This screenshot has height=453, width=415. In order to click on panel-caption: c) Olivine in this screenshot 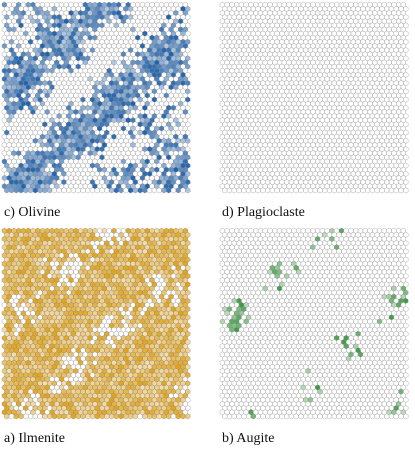, I will do `click(32, 212)`.